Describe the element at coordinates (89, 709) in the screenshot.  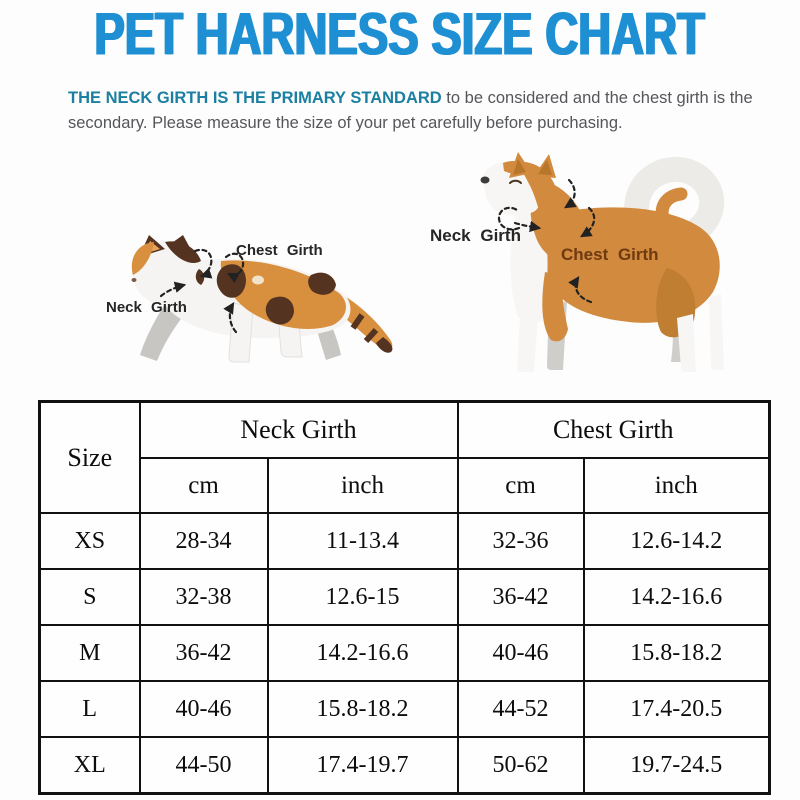
I see `size-cell: L` at that location.